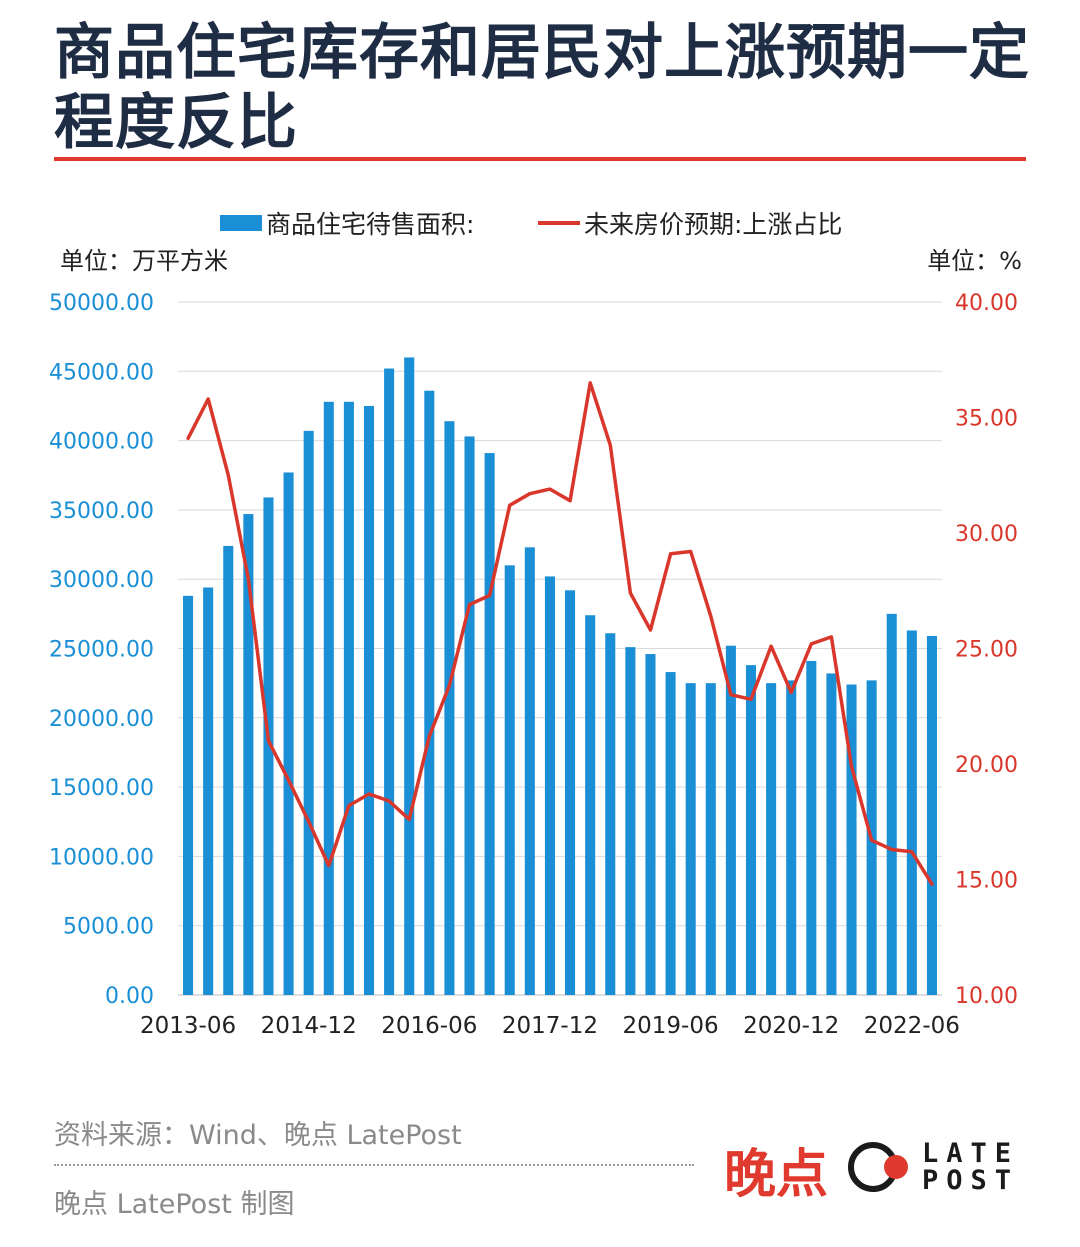 This screenshot has height=1247, width=1080. I want to click on logo-english: LATE POST, so click(977, 1167).